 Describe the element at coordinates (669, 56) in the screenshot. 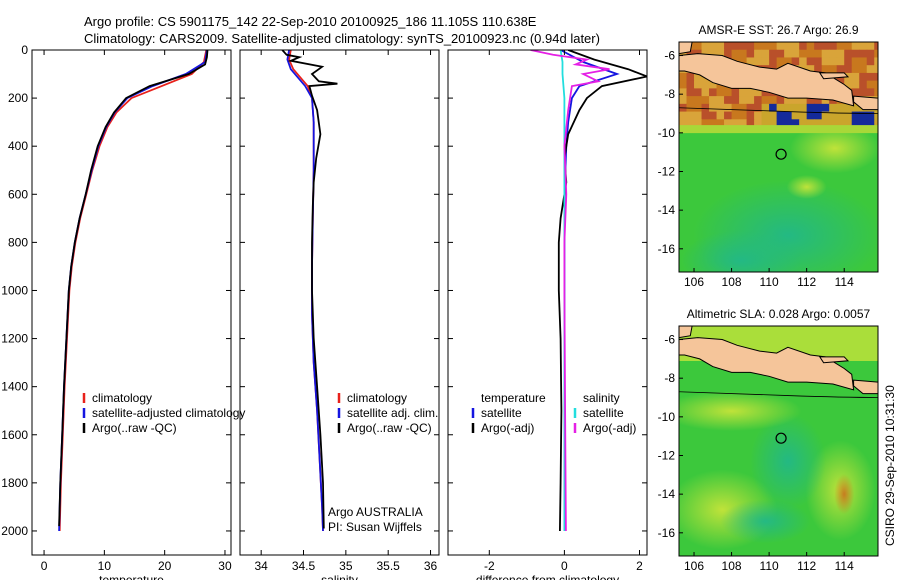

I see `sst_map-ytick-label: -6` at that location.